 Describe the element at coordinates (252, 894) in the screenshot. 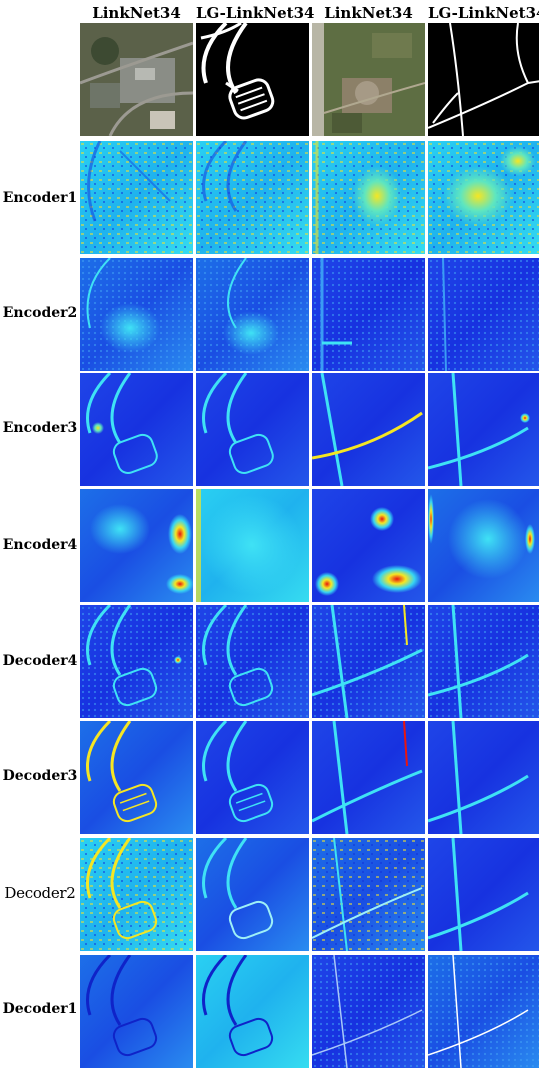

I see `heatmap-decoder2-lg-linknet34-a` at that location.